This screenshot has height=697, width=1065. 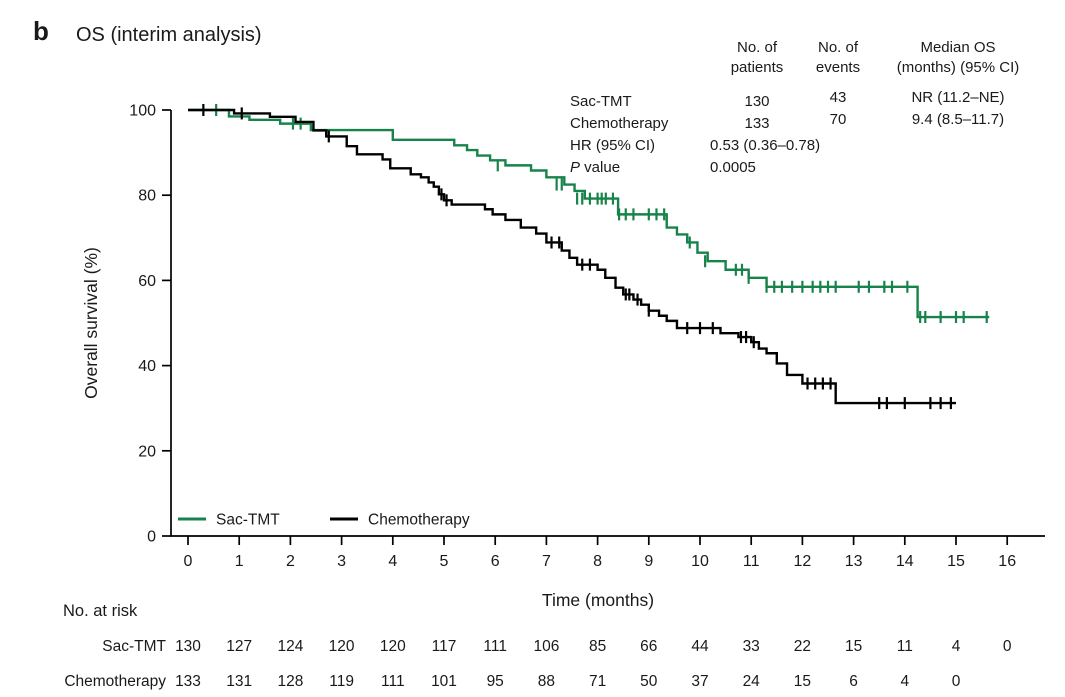 What do you see at coordinates (648, 561) in the screenshot?
I see `x-tick-label: 9` at bounding box center [648, 561].